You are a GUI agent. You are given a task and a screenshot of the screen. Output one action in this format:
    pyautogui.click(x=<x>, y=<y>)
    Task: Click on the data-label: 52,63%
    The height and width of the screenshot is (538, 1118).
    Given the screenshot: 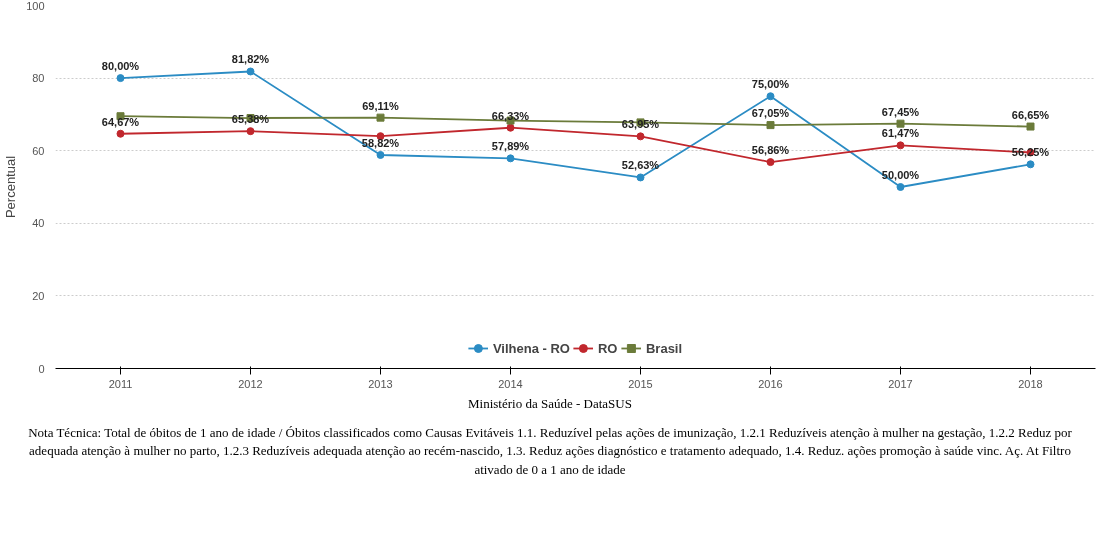 What is the action you would take?
    pyautogui.click(x=640, y=165)
    